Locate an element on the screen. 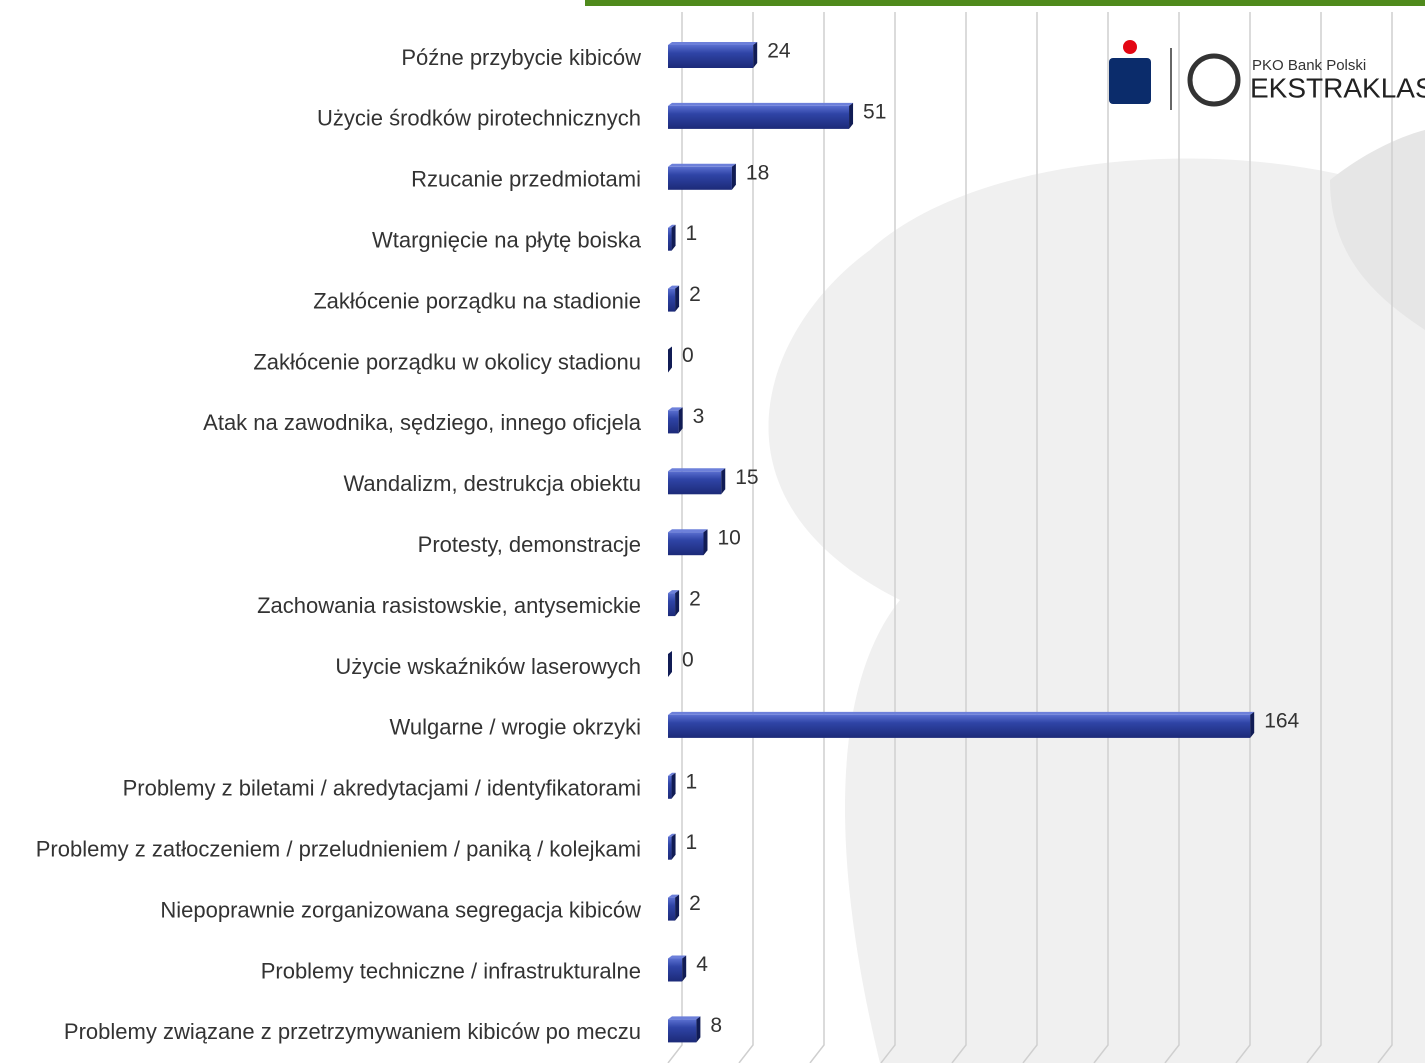 This screenshot has width=1425, height=1063. value-label: 10 is located at coordinates (729, 538).